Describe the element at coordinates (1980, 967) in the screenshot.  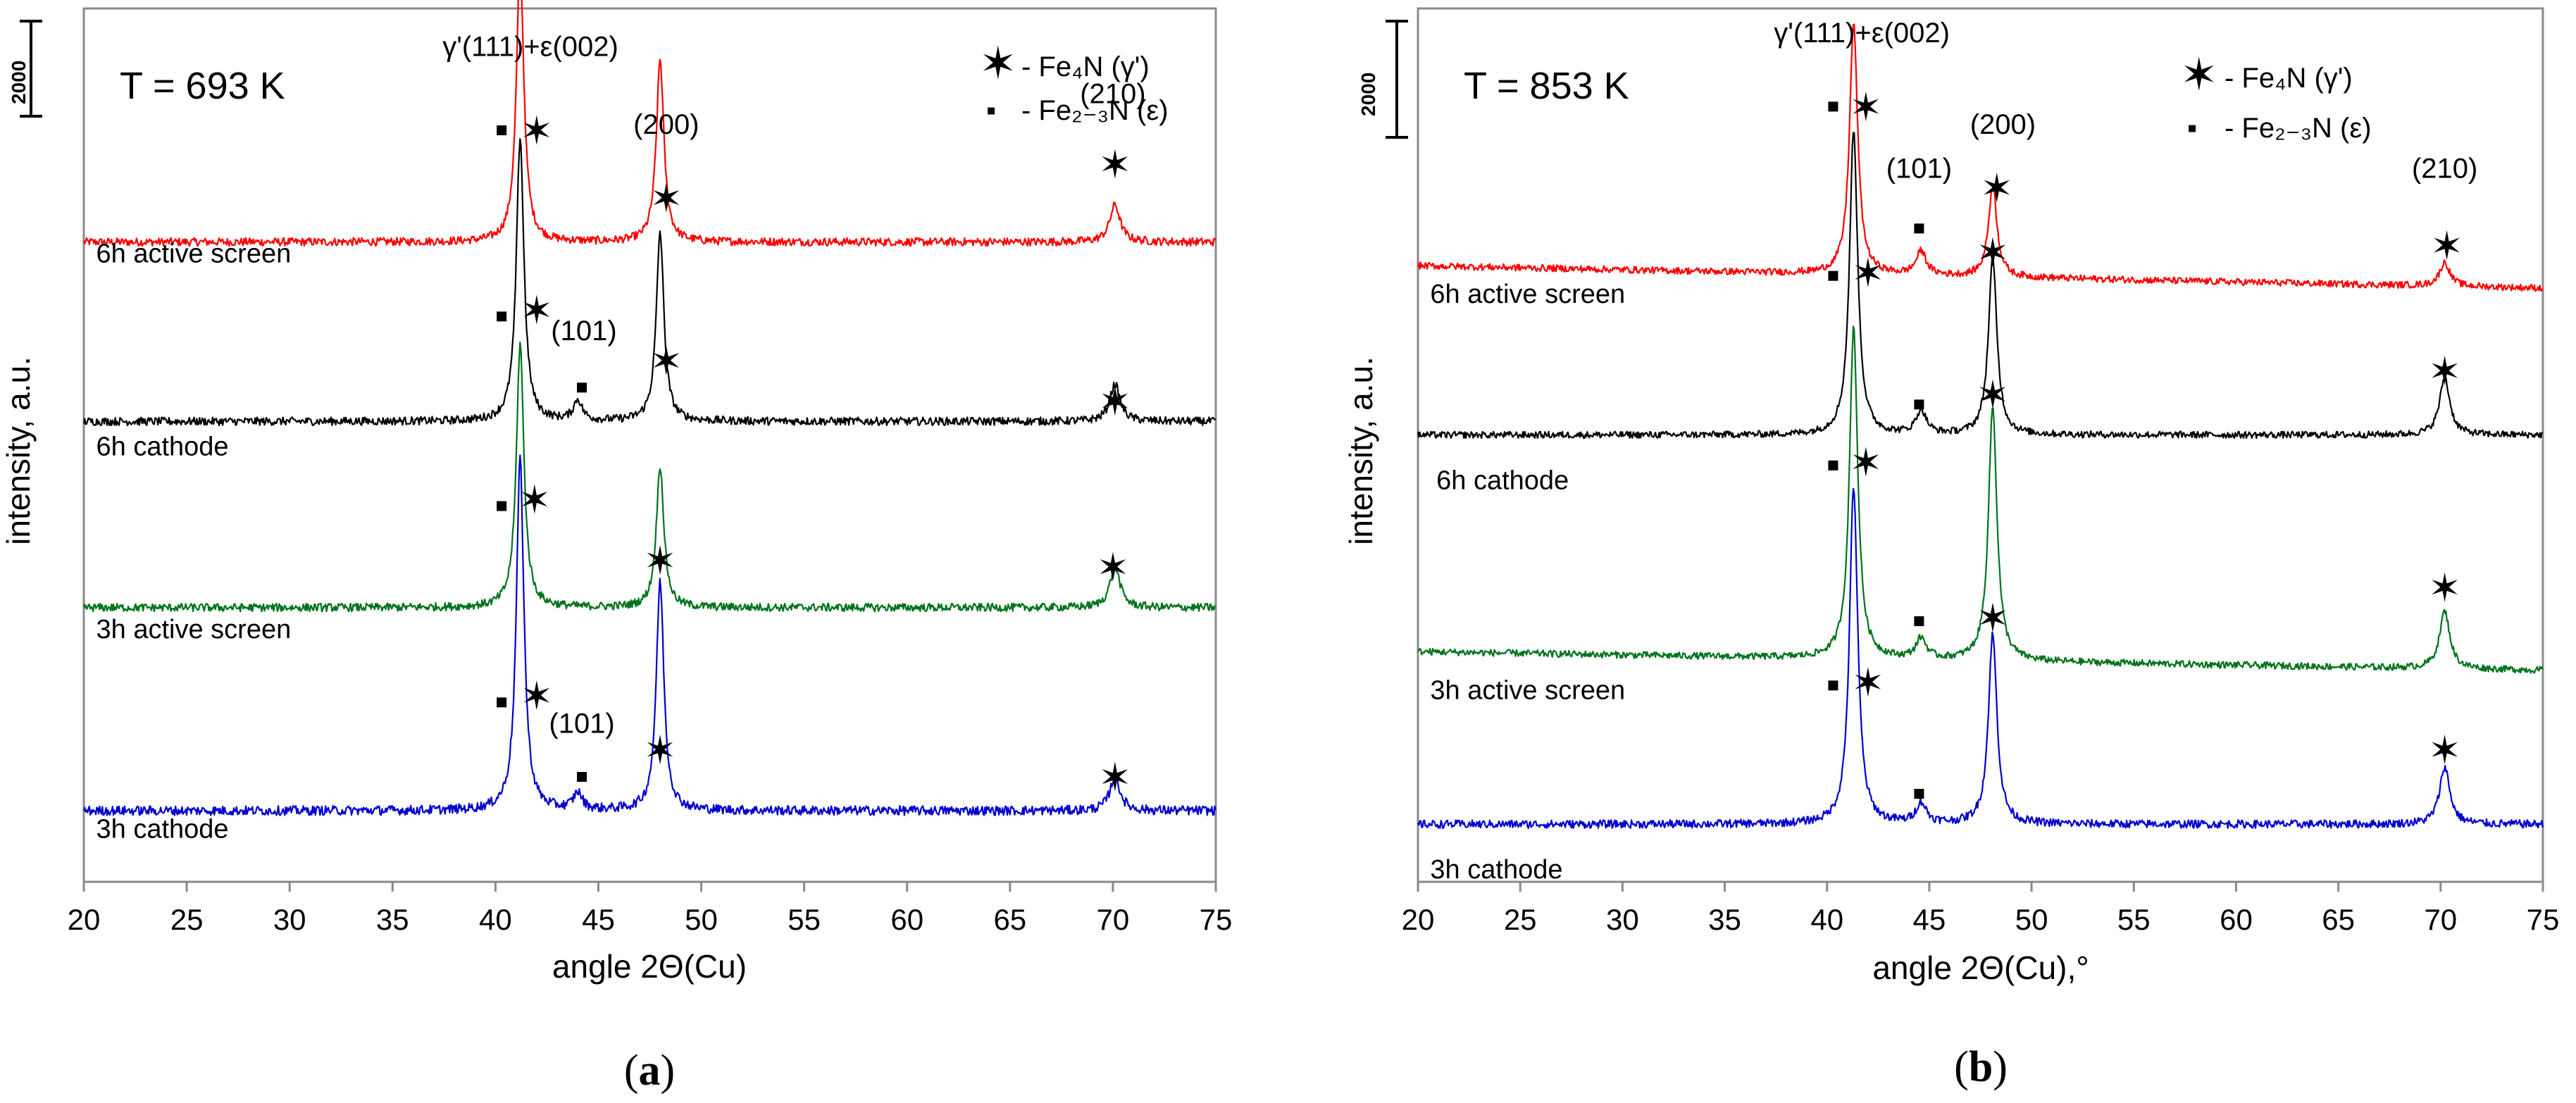
I see `panel-b-x-axis-title: angle 2Θ(Cu),°` at that location.